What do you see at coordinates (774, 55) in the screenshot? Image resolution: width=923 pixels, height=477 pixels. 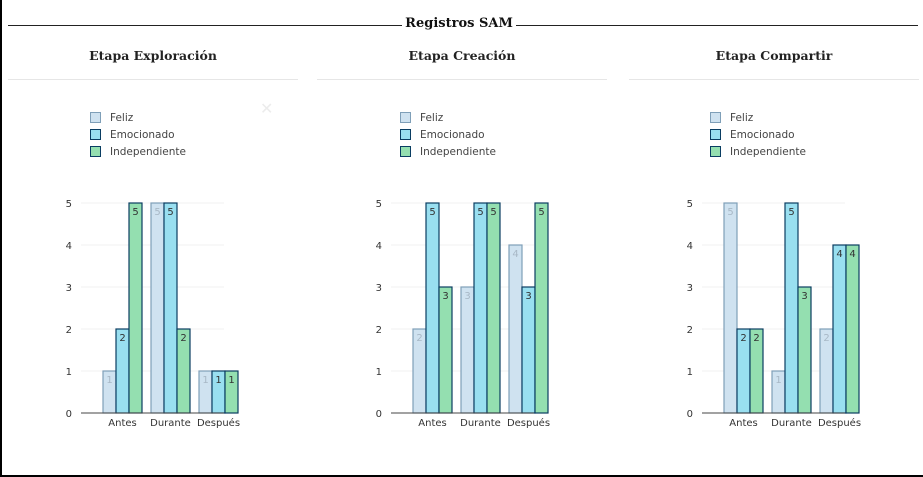 I see `panel-title: Etapa Compartir` at bounding box center [774, 55].